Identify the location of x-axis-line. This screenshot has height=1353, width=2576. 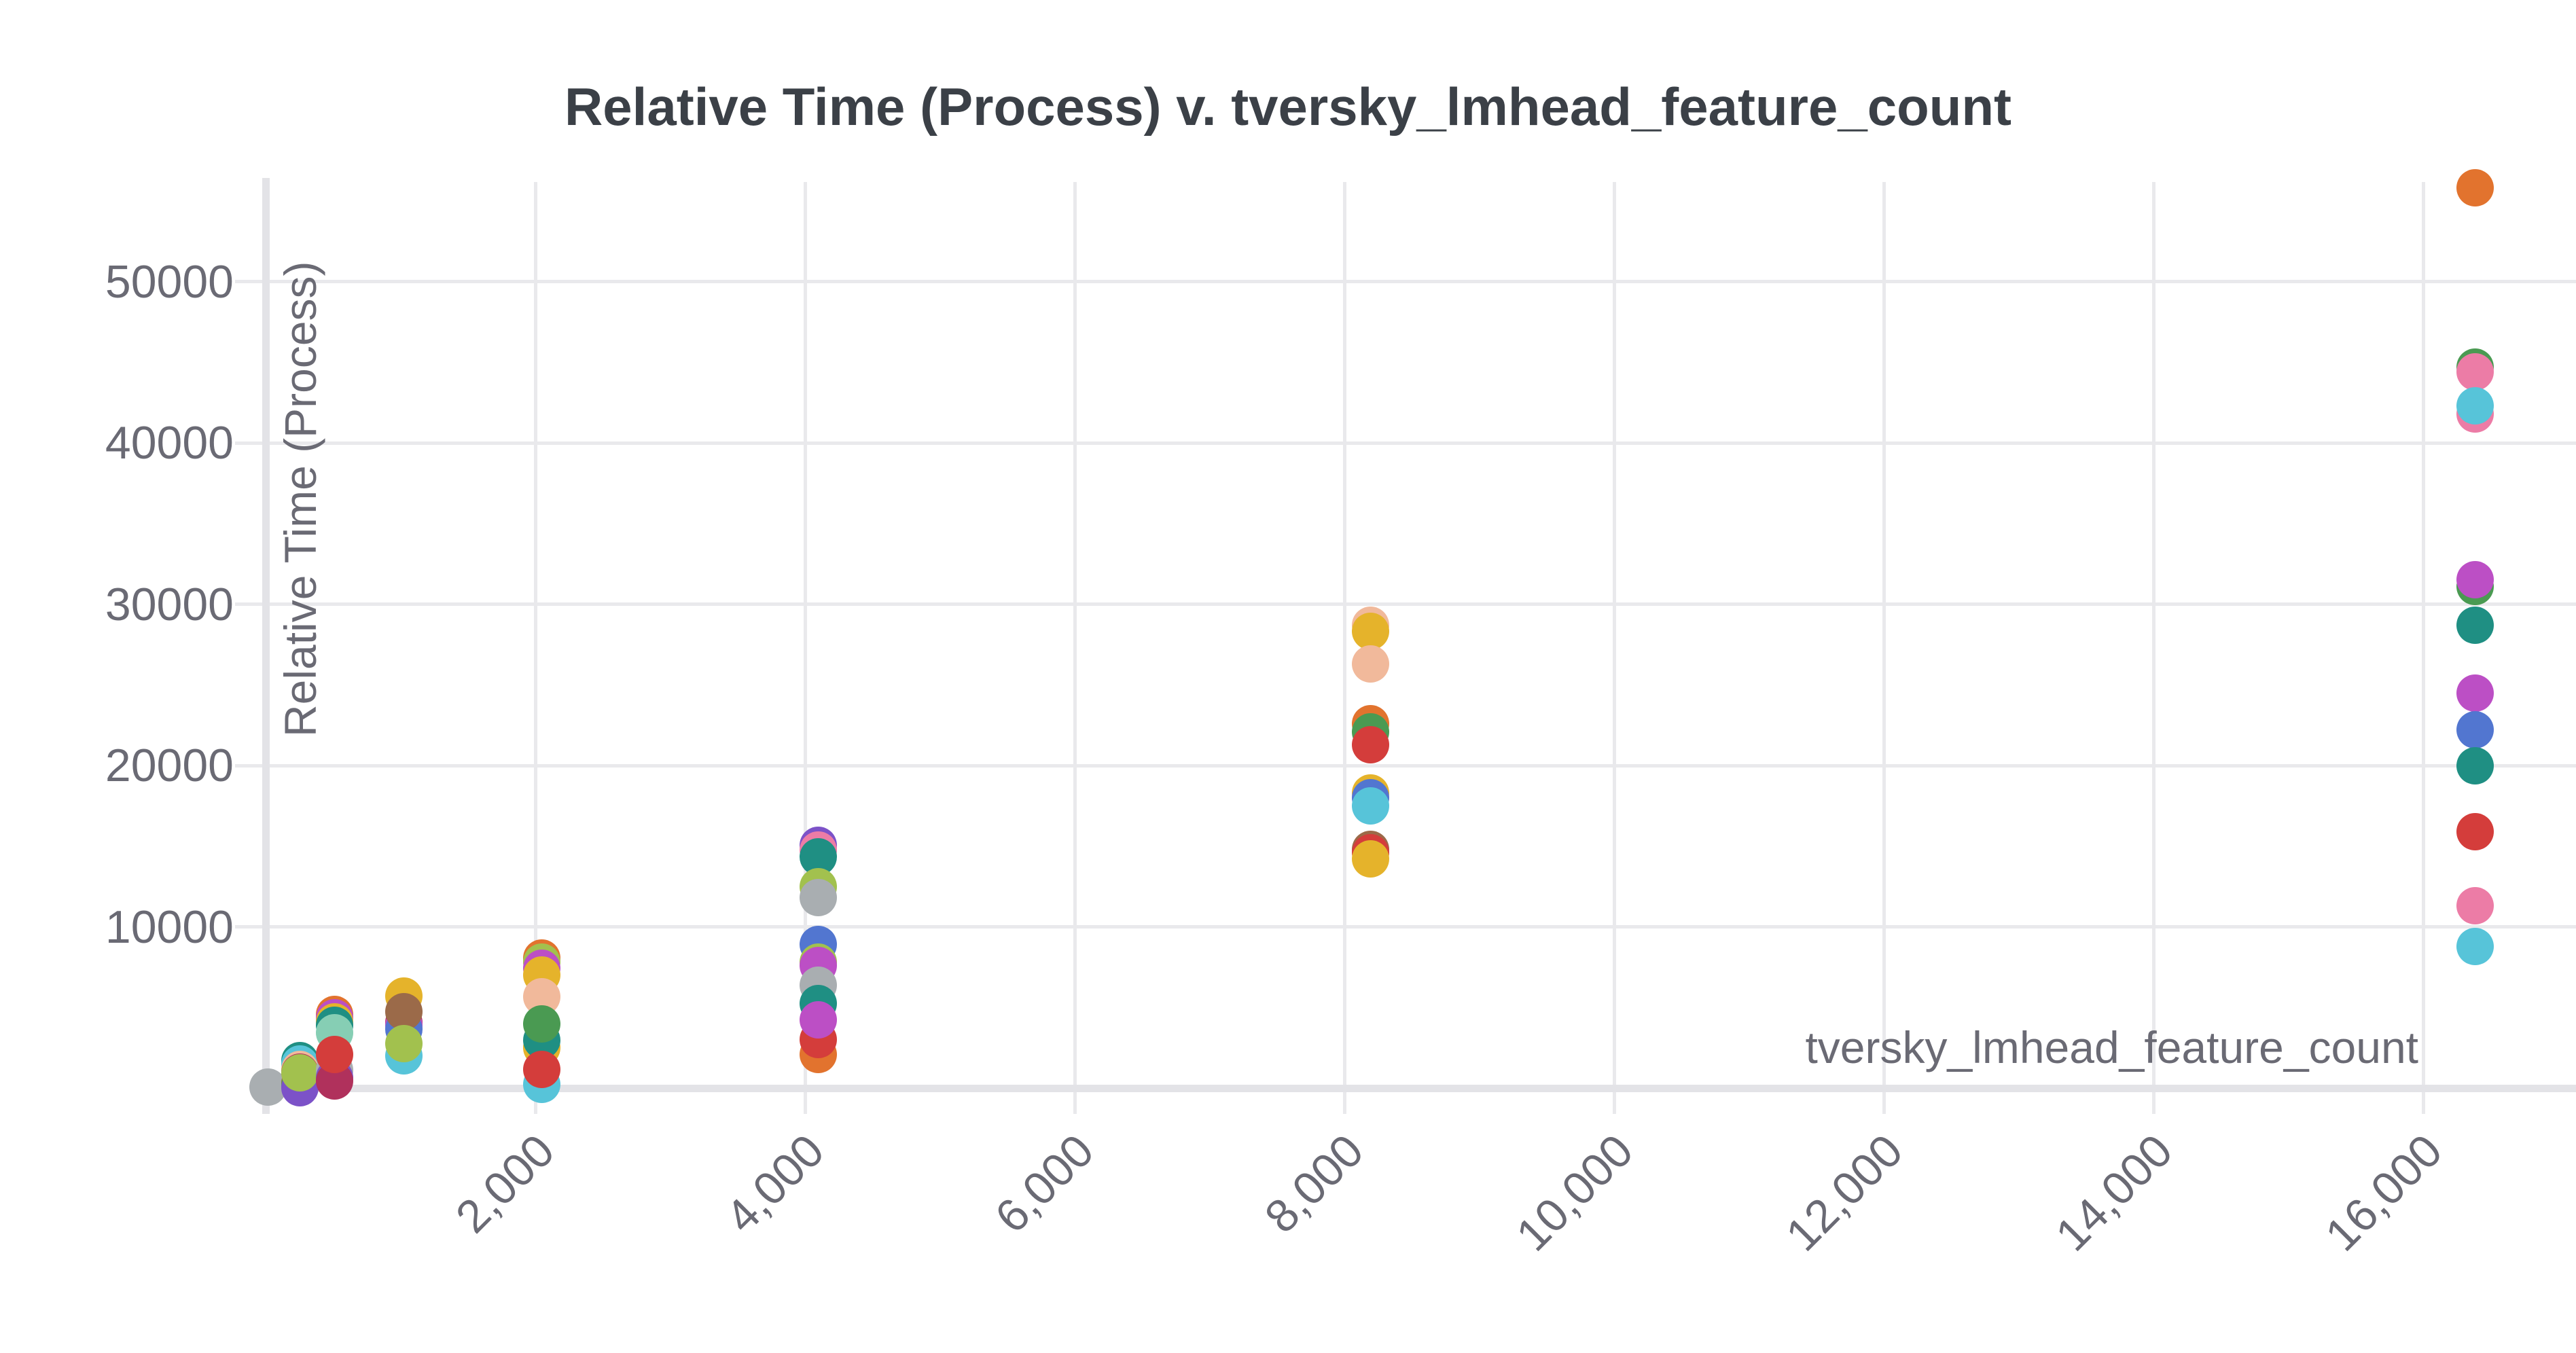
(1419, 1088).